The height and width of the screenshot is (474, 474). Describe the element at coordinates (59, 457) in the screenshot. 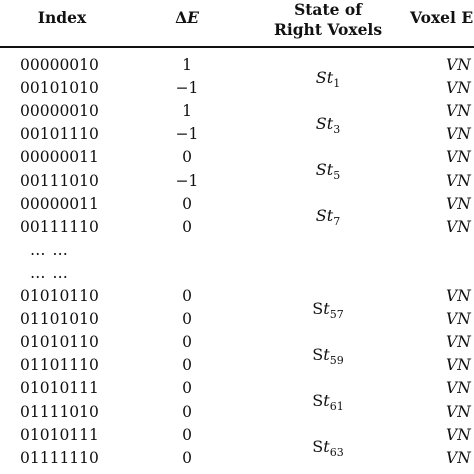

I see `index-cell: 01111110` at that location.